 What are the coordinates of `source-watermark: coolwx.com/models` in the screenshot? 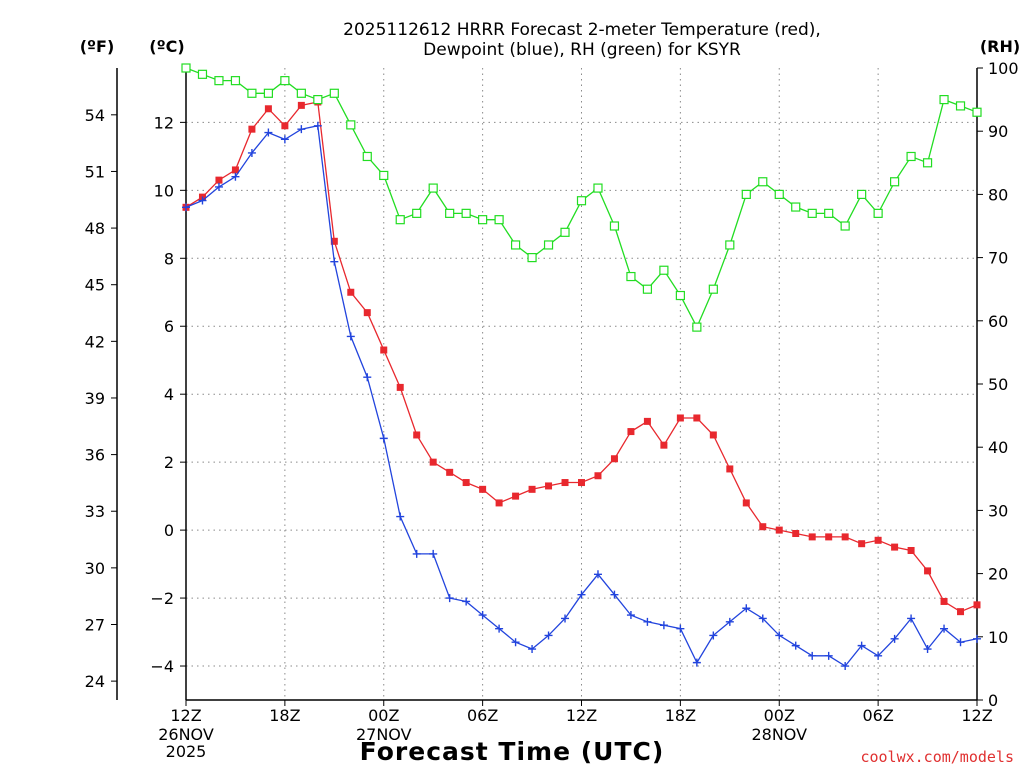 It's located at (937, 757).